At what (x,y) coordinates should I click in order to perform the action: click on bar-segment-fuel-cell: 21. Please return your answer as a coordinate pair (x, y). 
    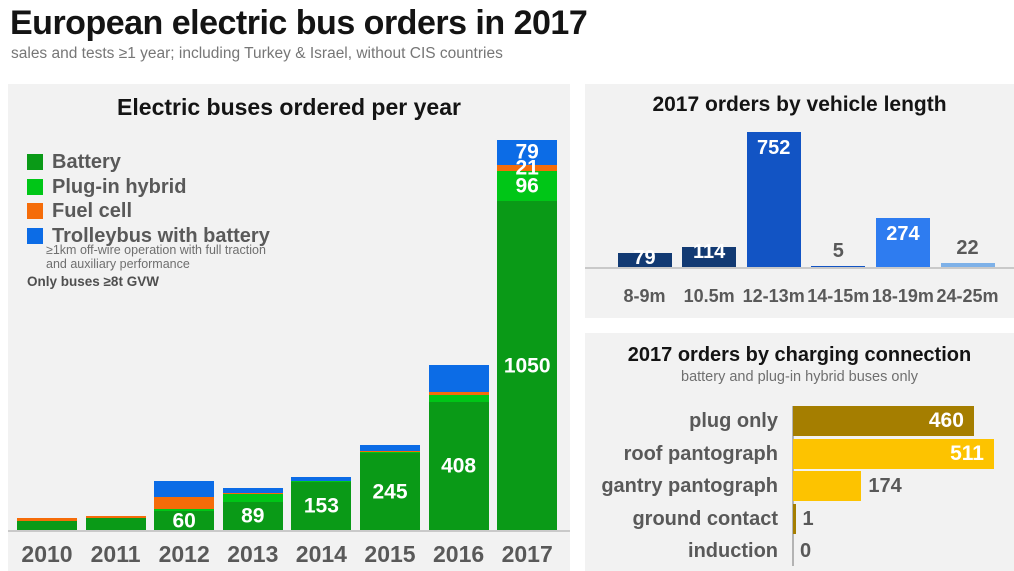
    Looking at the image, I should click on (527, 167).